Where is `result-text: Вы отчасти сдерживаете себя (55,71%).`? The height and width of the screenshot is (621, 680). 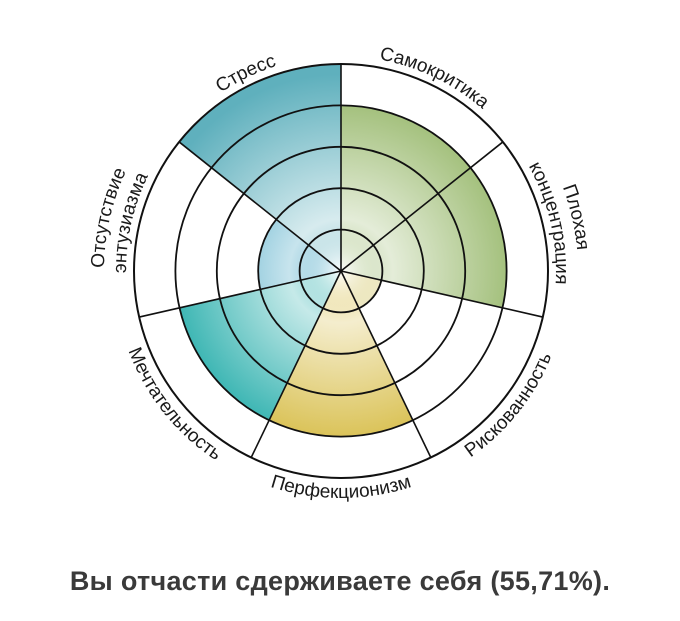 result-text: Вы отчасти сдерживаете себя (55,71%). is located at coordinates (340, 581).